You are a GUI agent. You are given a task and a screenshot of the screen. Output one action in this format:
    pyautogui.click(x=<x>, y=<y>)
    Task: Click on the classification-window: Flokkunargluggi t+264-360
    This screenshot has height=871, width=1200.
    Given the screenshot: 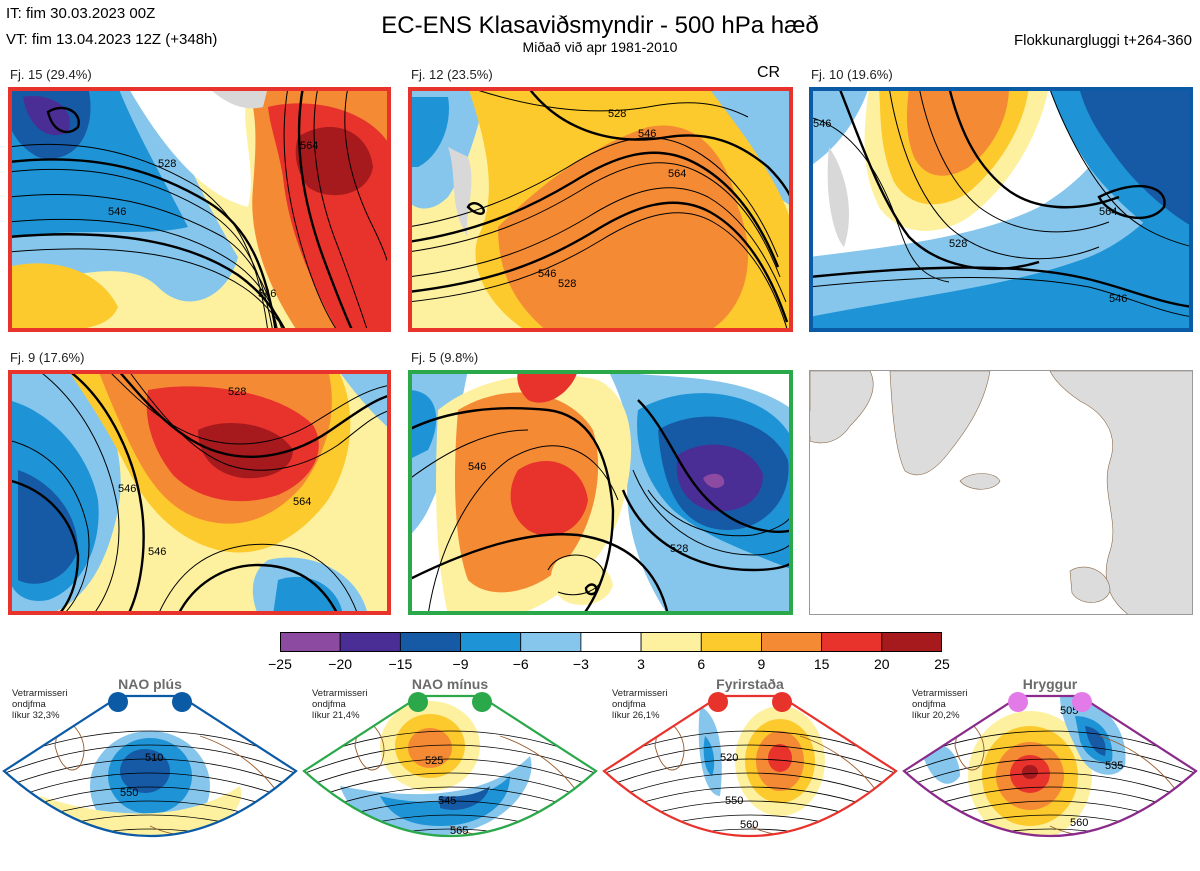 What is the action you would take?
    pyautogui.click(x=1102, y=40)
    